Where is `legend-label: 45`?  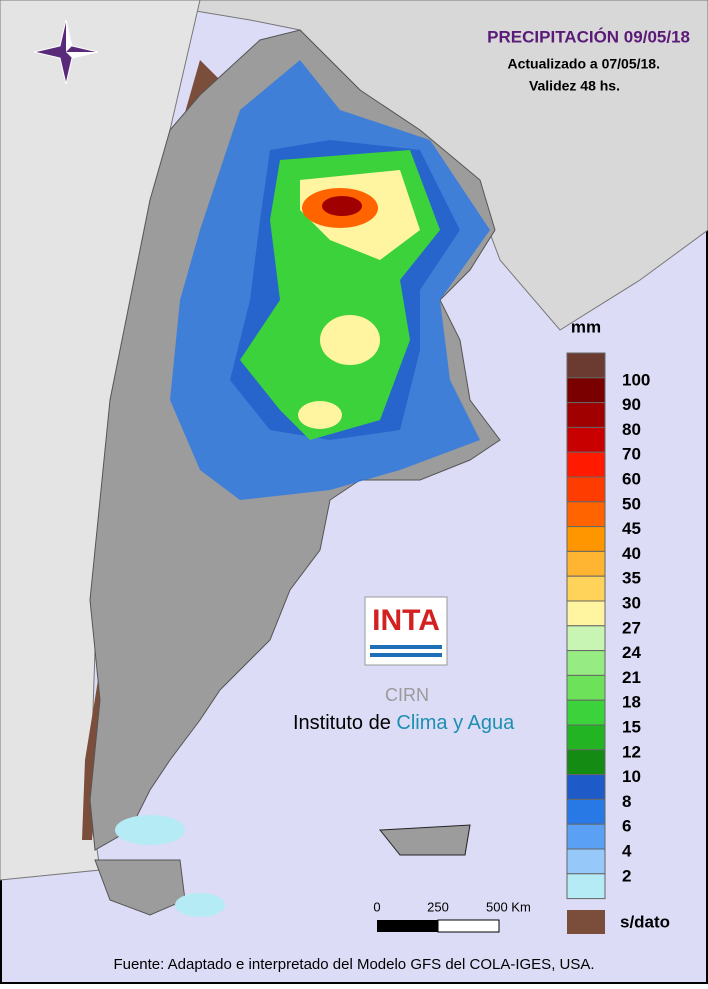 legend-label: 45 is located at coordinates (631, 528).